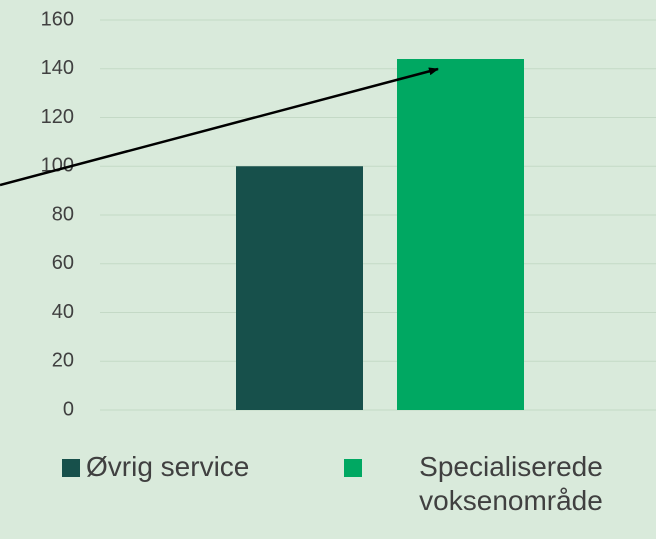 The image size is (656, 539). What do you see at coordinates (219, 127) in the screenshot?
I see `annotation-arrow` at bounding box center [219, 127].